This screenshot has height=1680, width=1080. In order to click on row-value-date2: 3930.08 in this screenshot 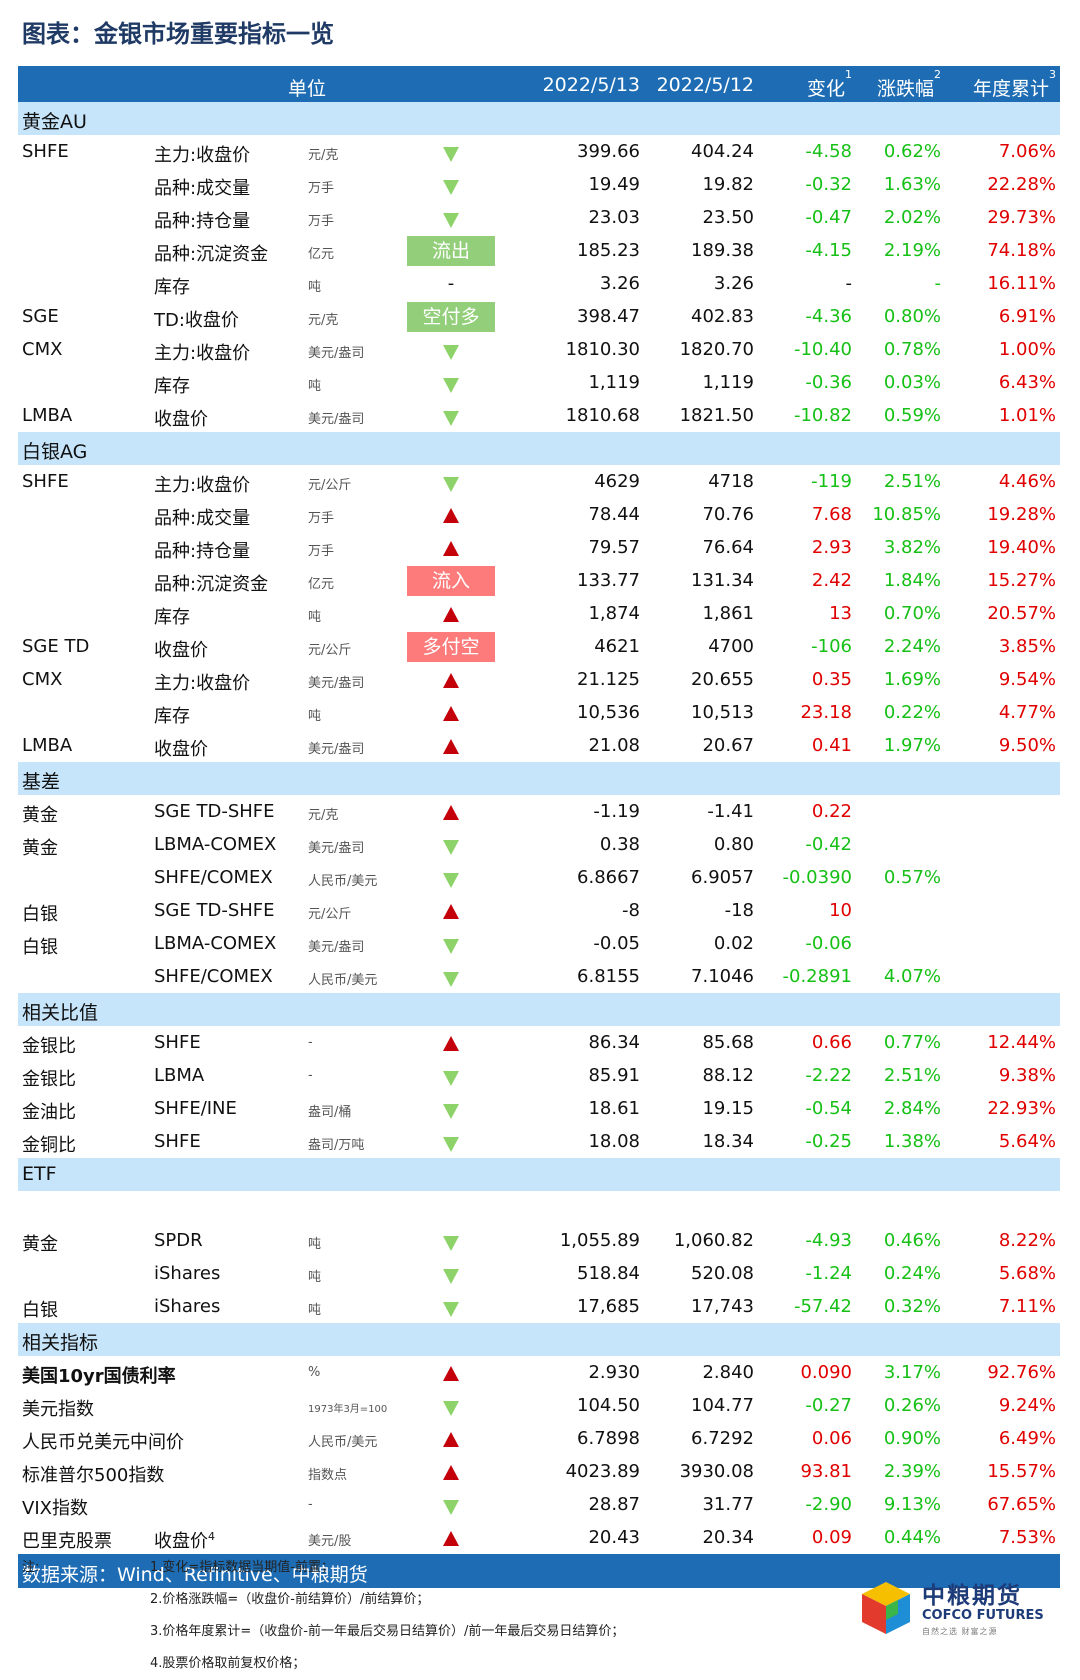, I will do `click(716, 1471)`.